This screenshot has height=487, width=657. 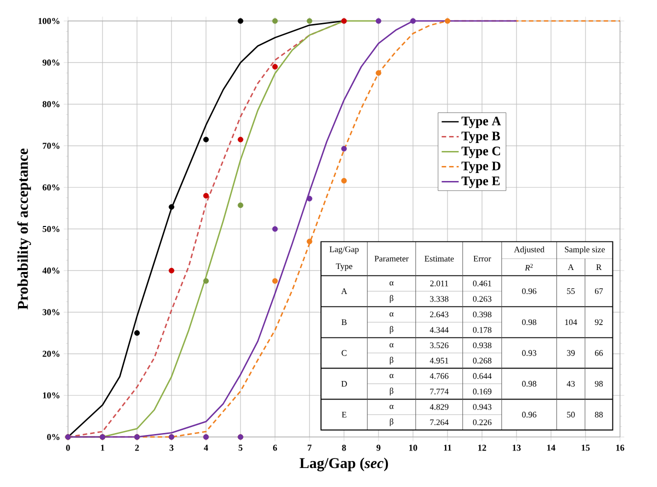 I want to click on annotation: 7.774, so click(x=439, y=391).